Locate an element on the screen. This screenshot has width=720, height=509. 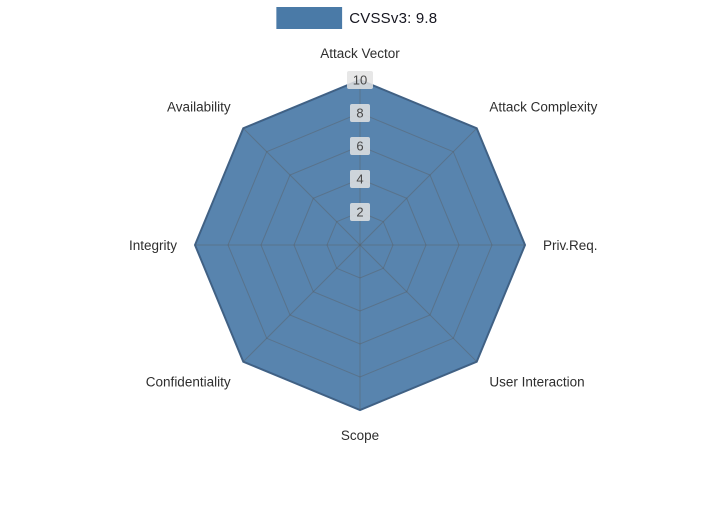
axis-label-priv-req: Priv.Req. is located at coordinates (570, 245).